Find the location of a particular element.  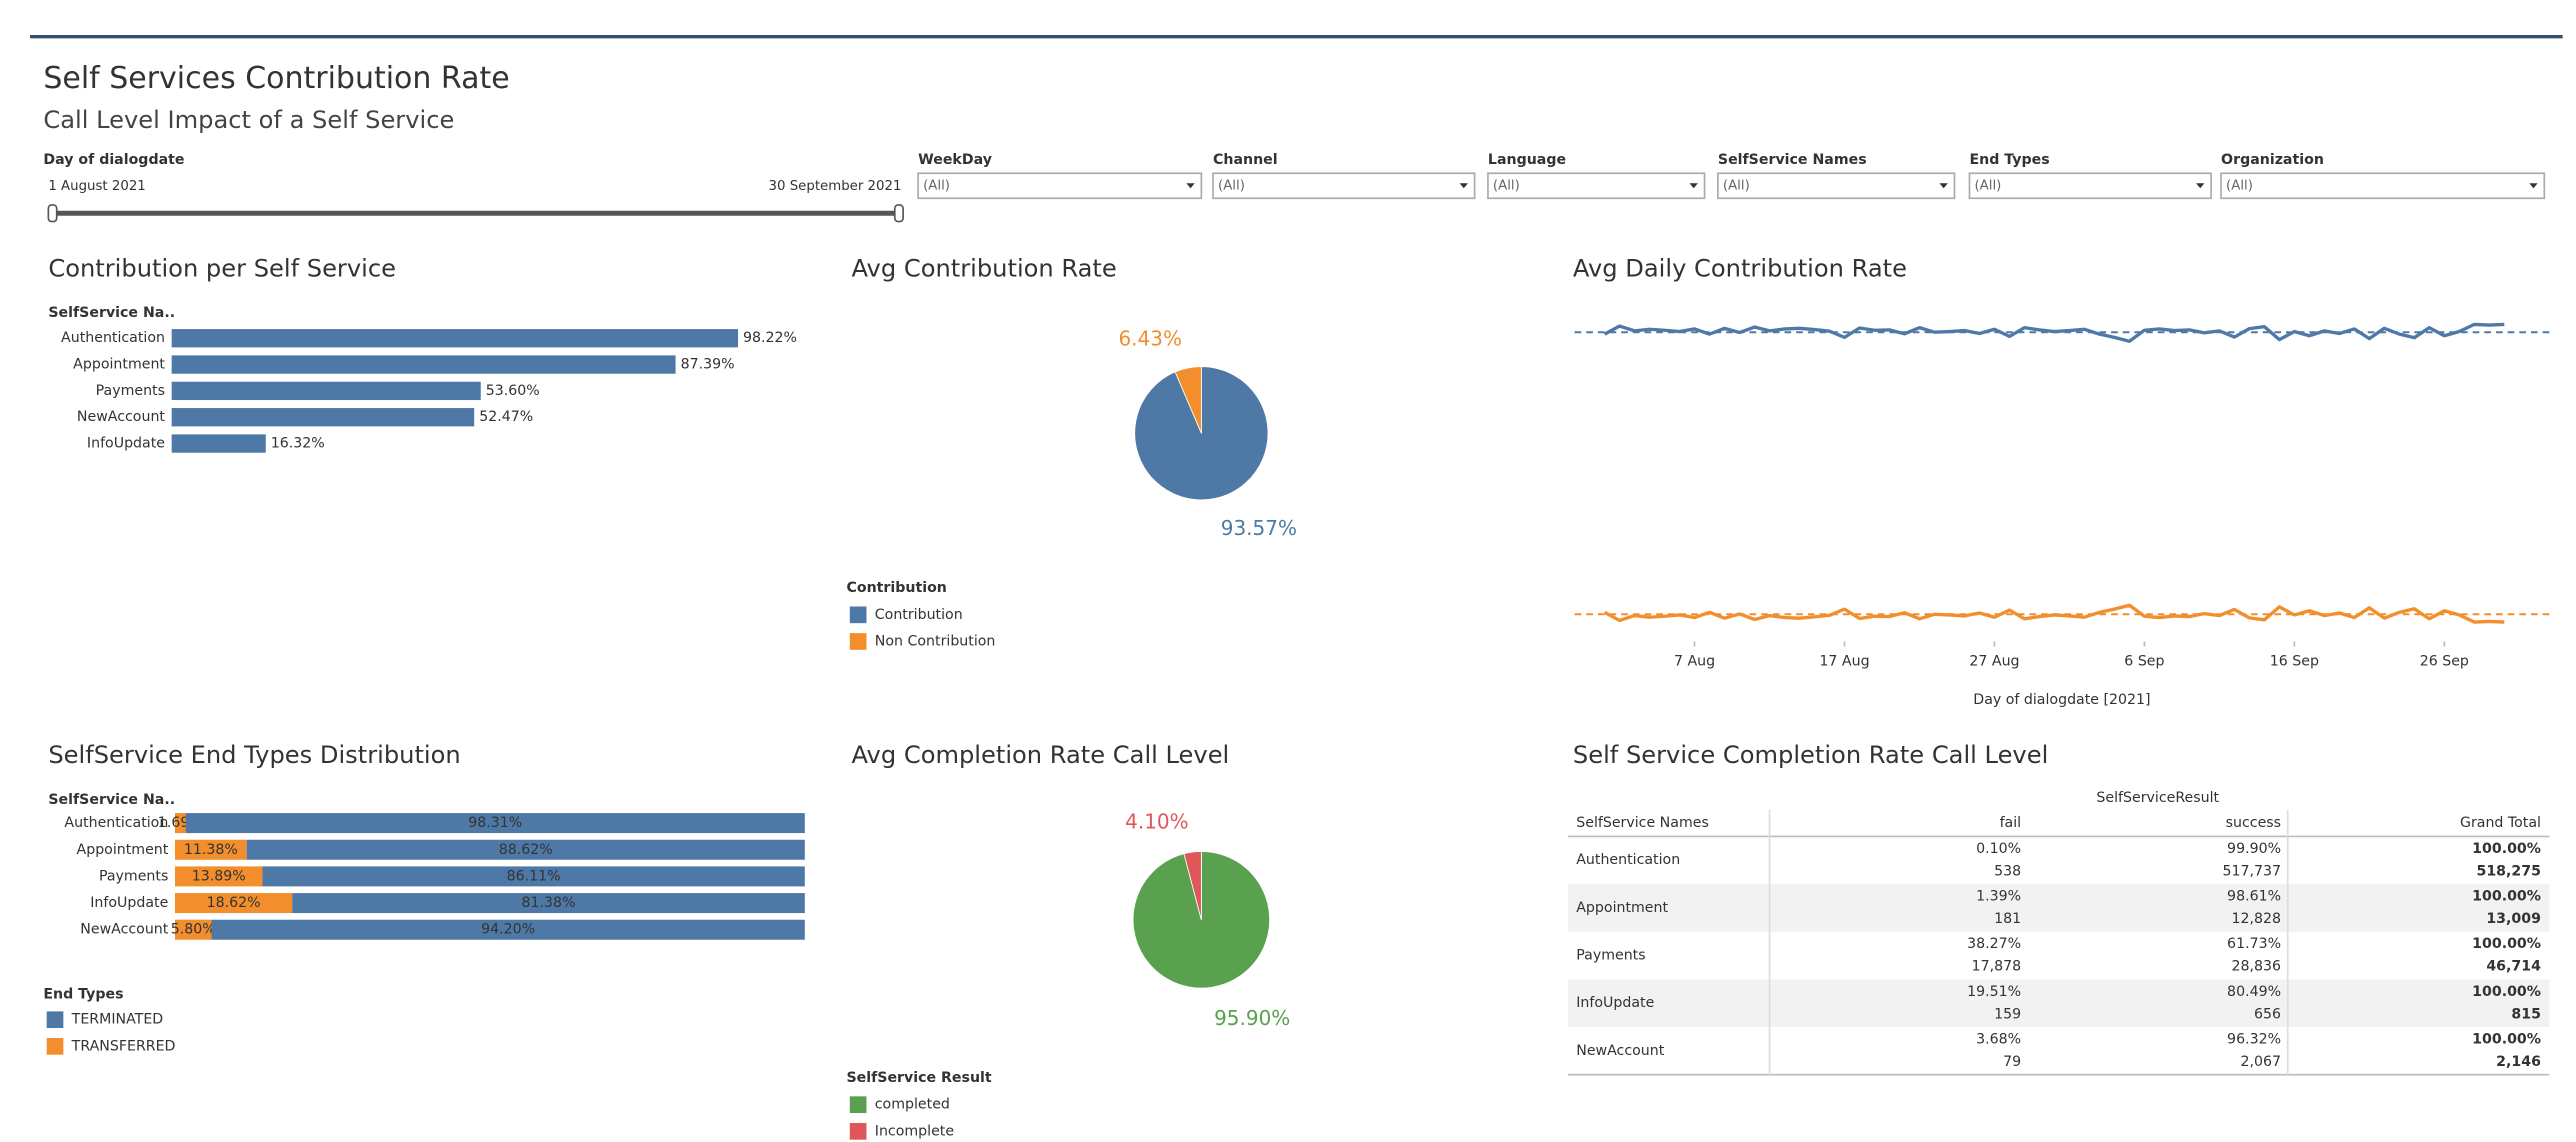

category-label: Payments is located at coordinates (133, 876).